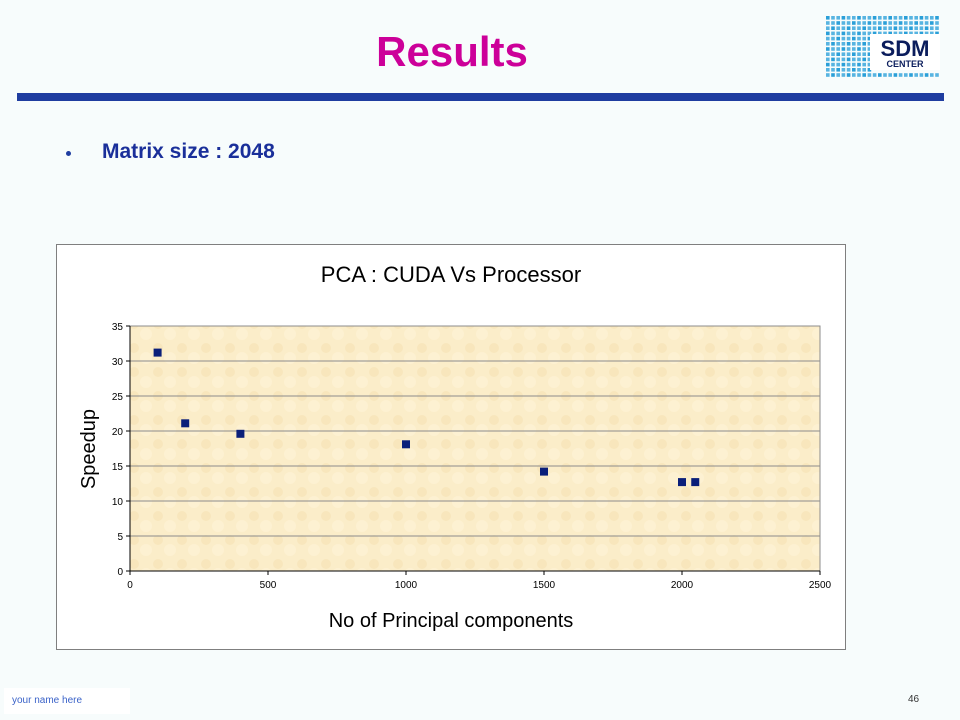 The image size is (960, 720). I want to click on x-tick-label-5: 2500, so click(820, 585).